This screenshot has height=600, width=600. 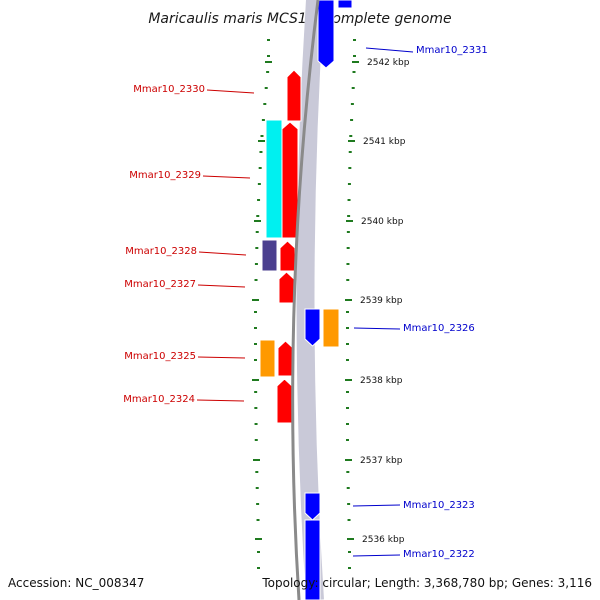 I want to click on backbone-line, so click(x=305, y=300).